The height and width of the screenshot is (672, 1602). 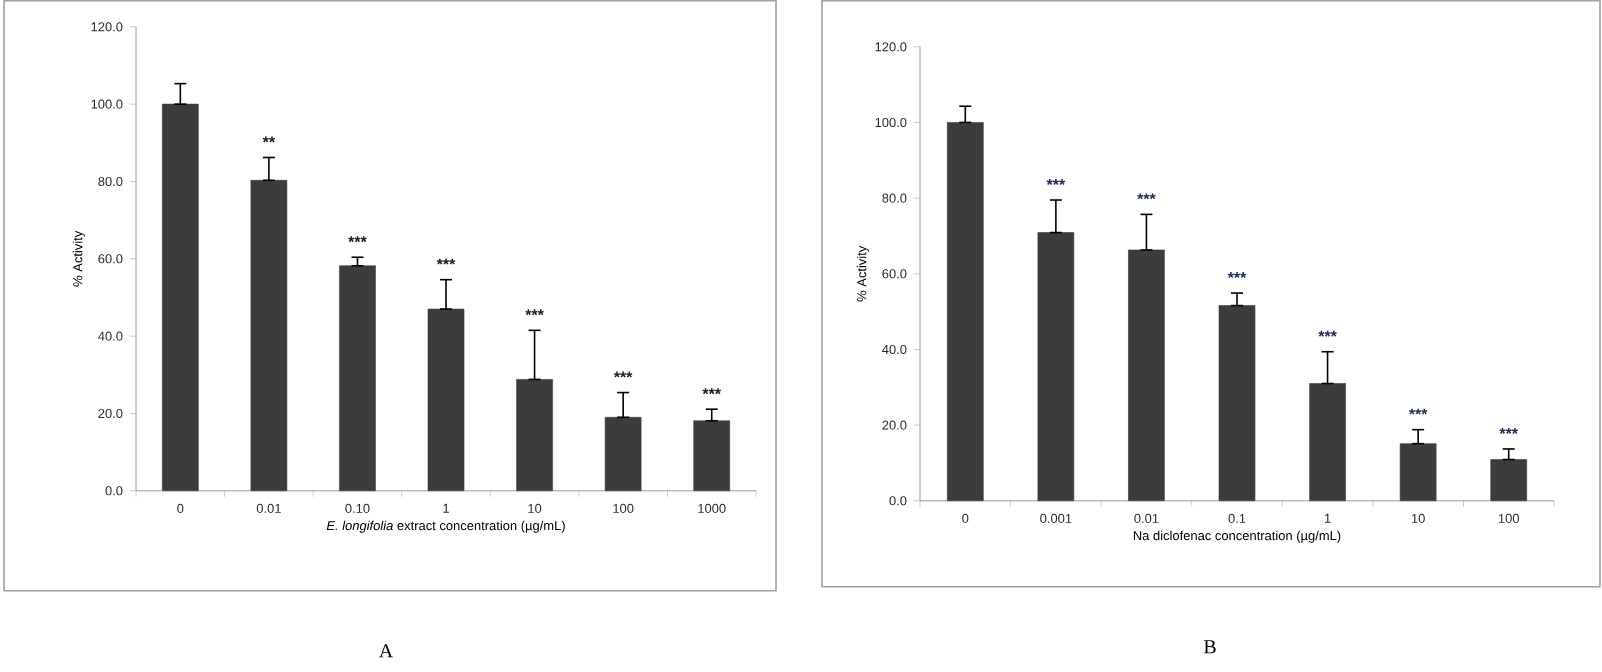 What do you see at coordinates (1209, 646) in the screenshot?
I see `text: B` at bounding box center [1209, 646].